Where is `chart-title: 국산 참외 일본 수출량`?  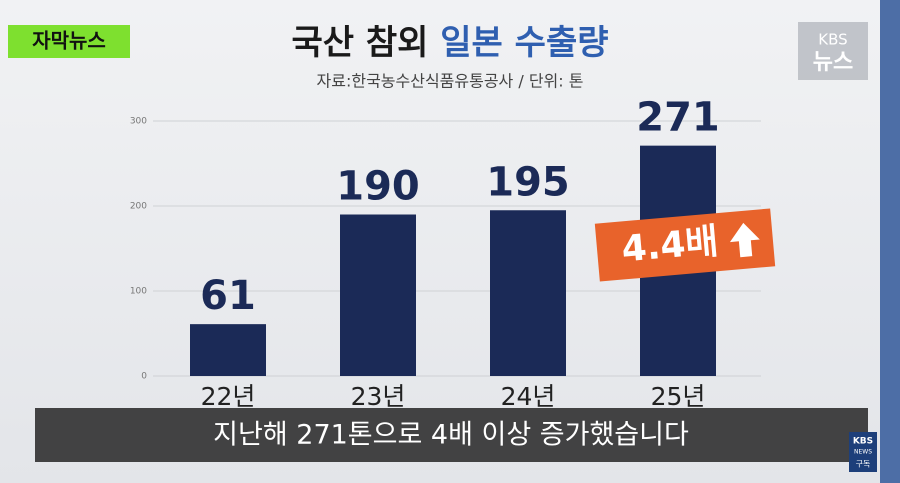
chart-title: 국산 참외 일본 수출량 is located at coordinates (449, 43).